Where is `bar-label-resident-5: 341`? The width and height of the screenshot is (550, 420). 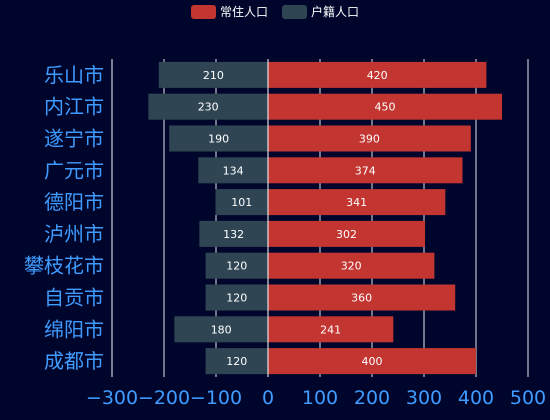 bar-label-resident-5: 341 is located at coordinates (356, 202).